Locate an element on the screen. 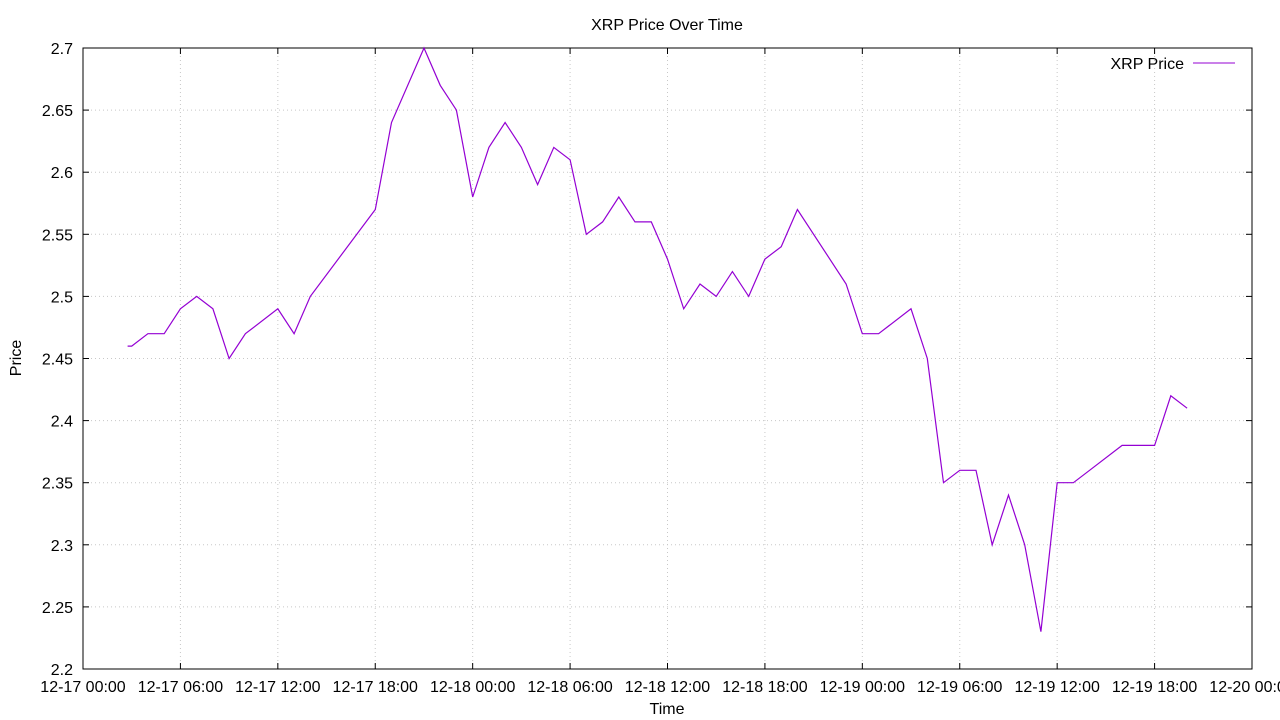  y-tick-label: 2.5 is located at coordinates (62, 297).